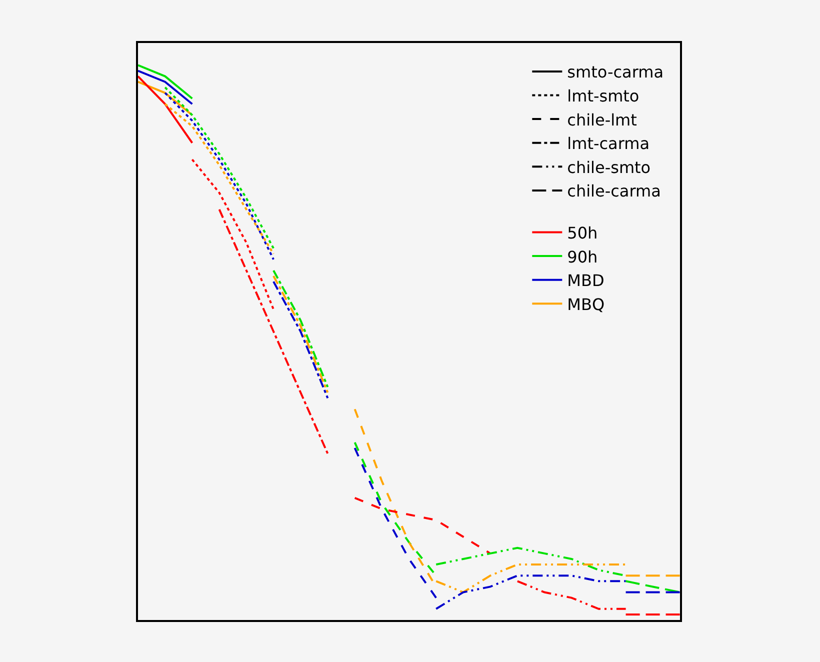  Describe the element at coordinates (585, 280) in the screenshot. I see `legend-label: MBD` at that location.